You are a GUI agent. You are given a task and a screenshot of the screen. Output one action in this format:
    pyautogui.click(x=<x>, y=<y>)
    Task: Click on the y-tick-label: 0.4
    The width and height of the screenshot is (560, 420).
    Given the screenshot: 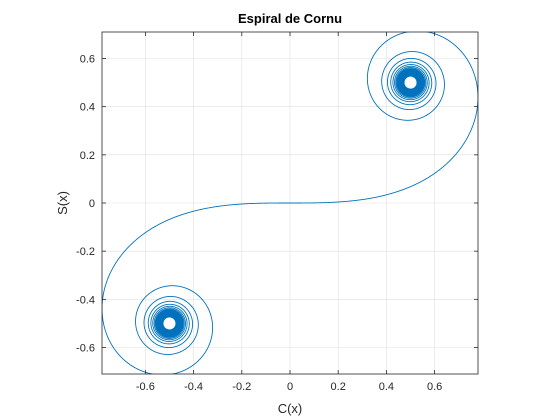 What is the action you would take?
    pyautogui.click(x=87, y=108)
    